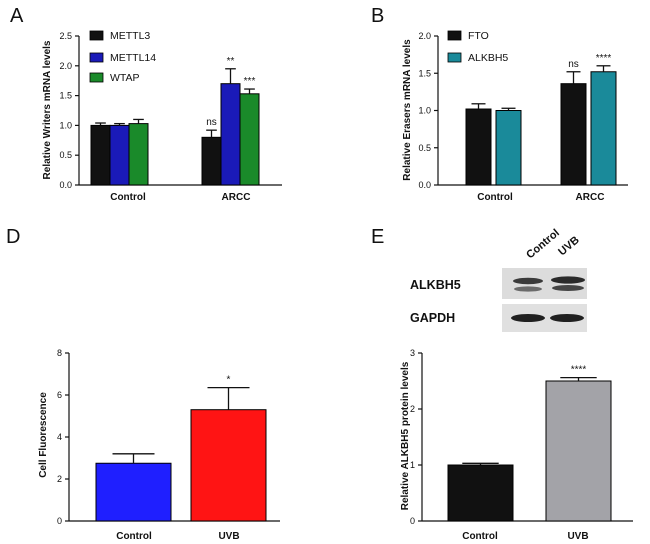  Describe the element at coordinates (529, 420) in the screenshot. I see `panel-e-error-bars` at that location.